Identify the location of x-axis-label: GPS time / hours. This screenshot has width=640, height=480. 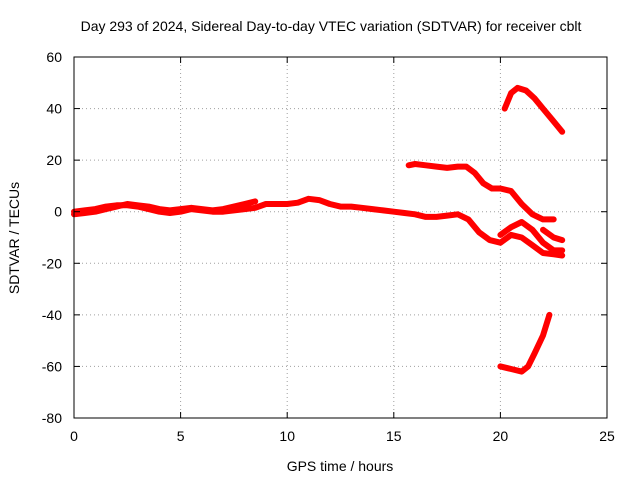
(340, 466).